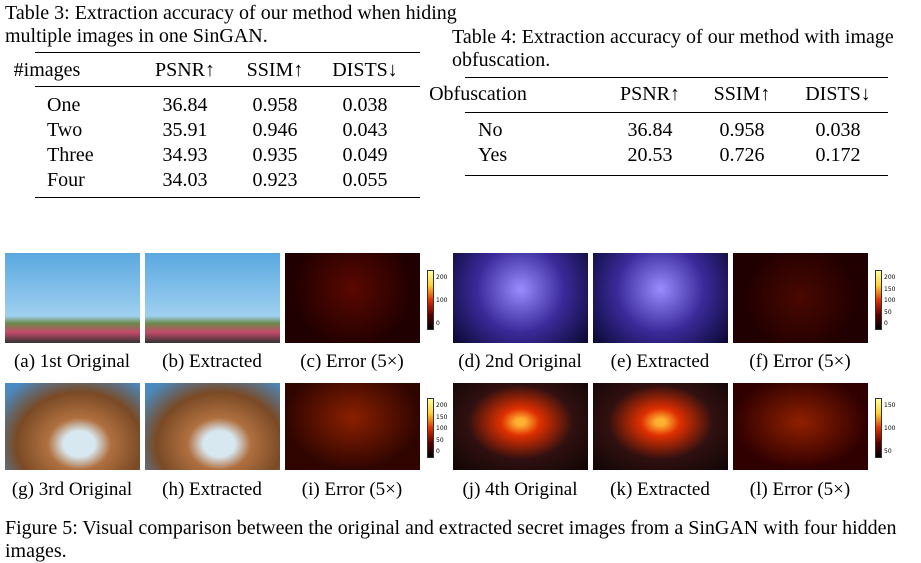  What do you see at coordinates (66, 180) in the screenshot?
I see `table-cell: Four` at bounding box center [66, 180].